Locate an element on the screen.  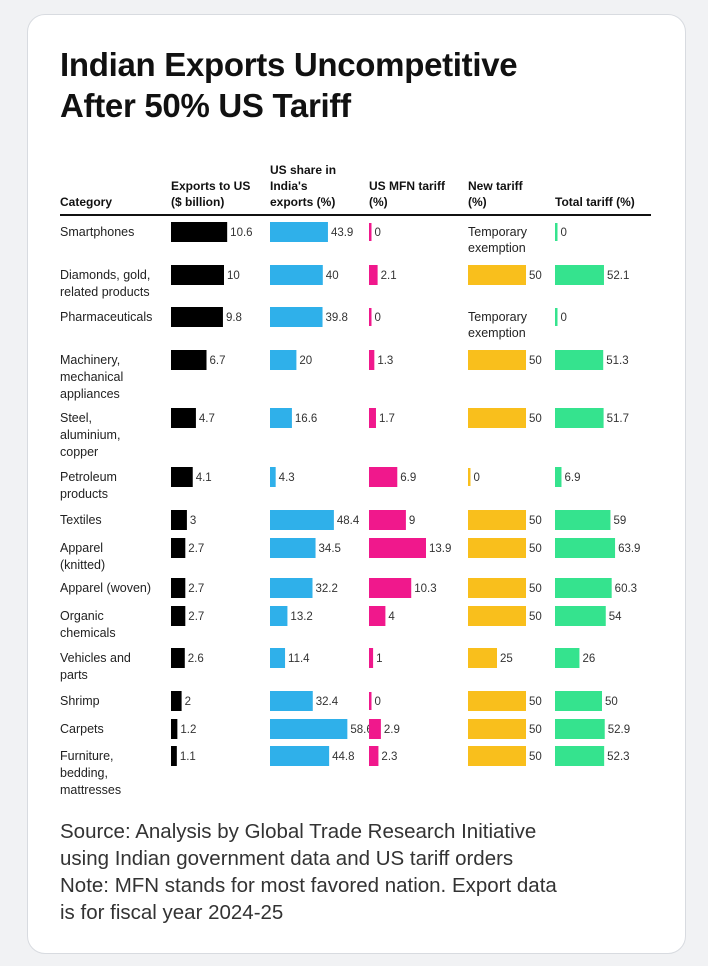
total-tariff-bar-label: 63.9 is located at coordinates (629, 549).